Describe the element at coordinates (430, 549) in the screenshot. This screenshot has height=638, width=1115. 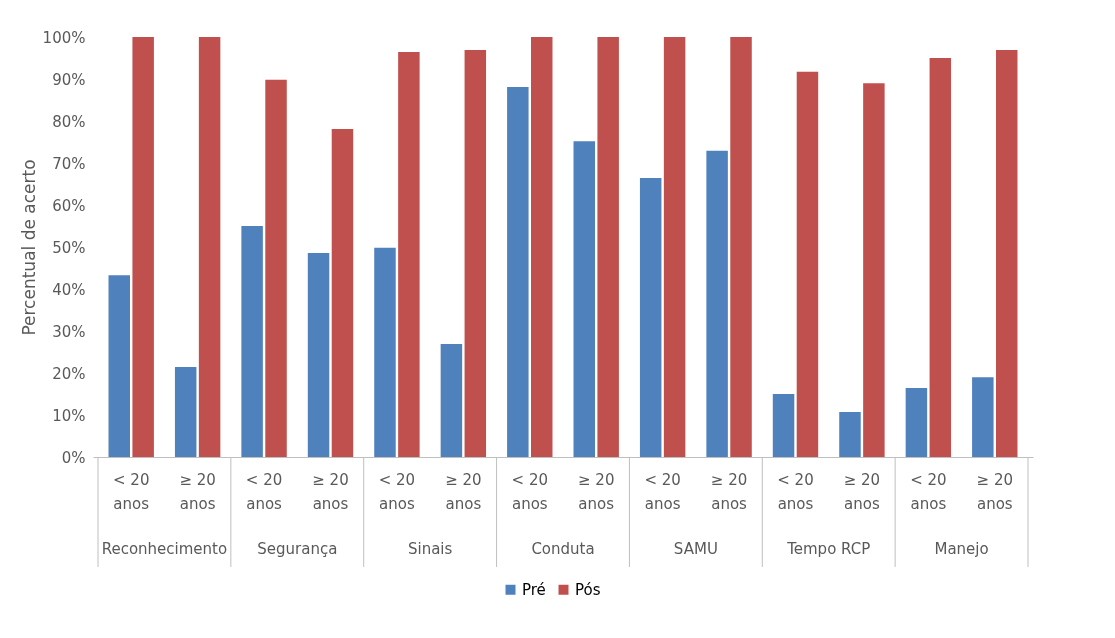
I see `text: Sinais` at that location.